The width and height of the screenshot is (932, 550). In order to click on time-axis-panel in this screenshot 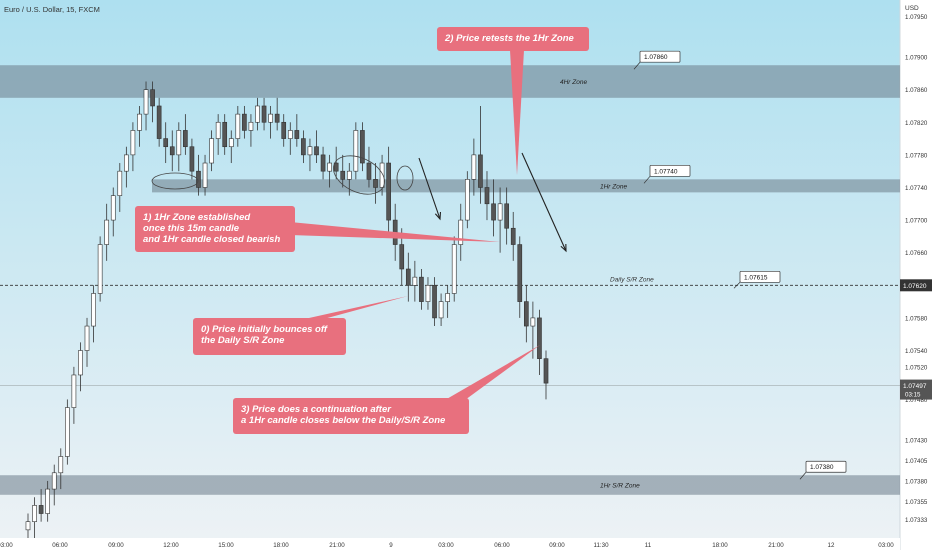, I will do `click(450, 544)`.